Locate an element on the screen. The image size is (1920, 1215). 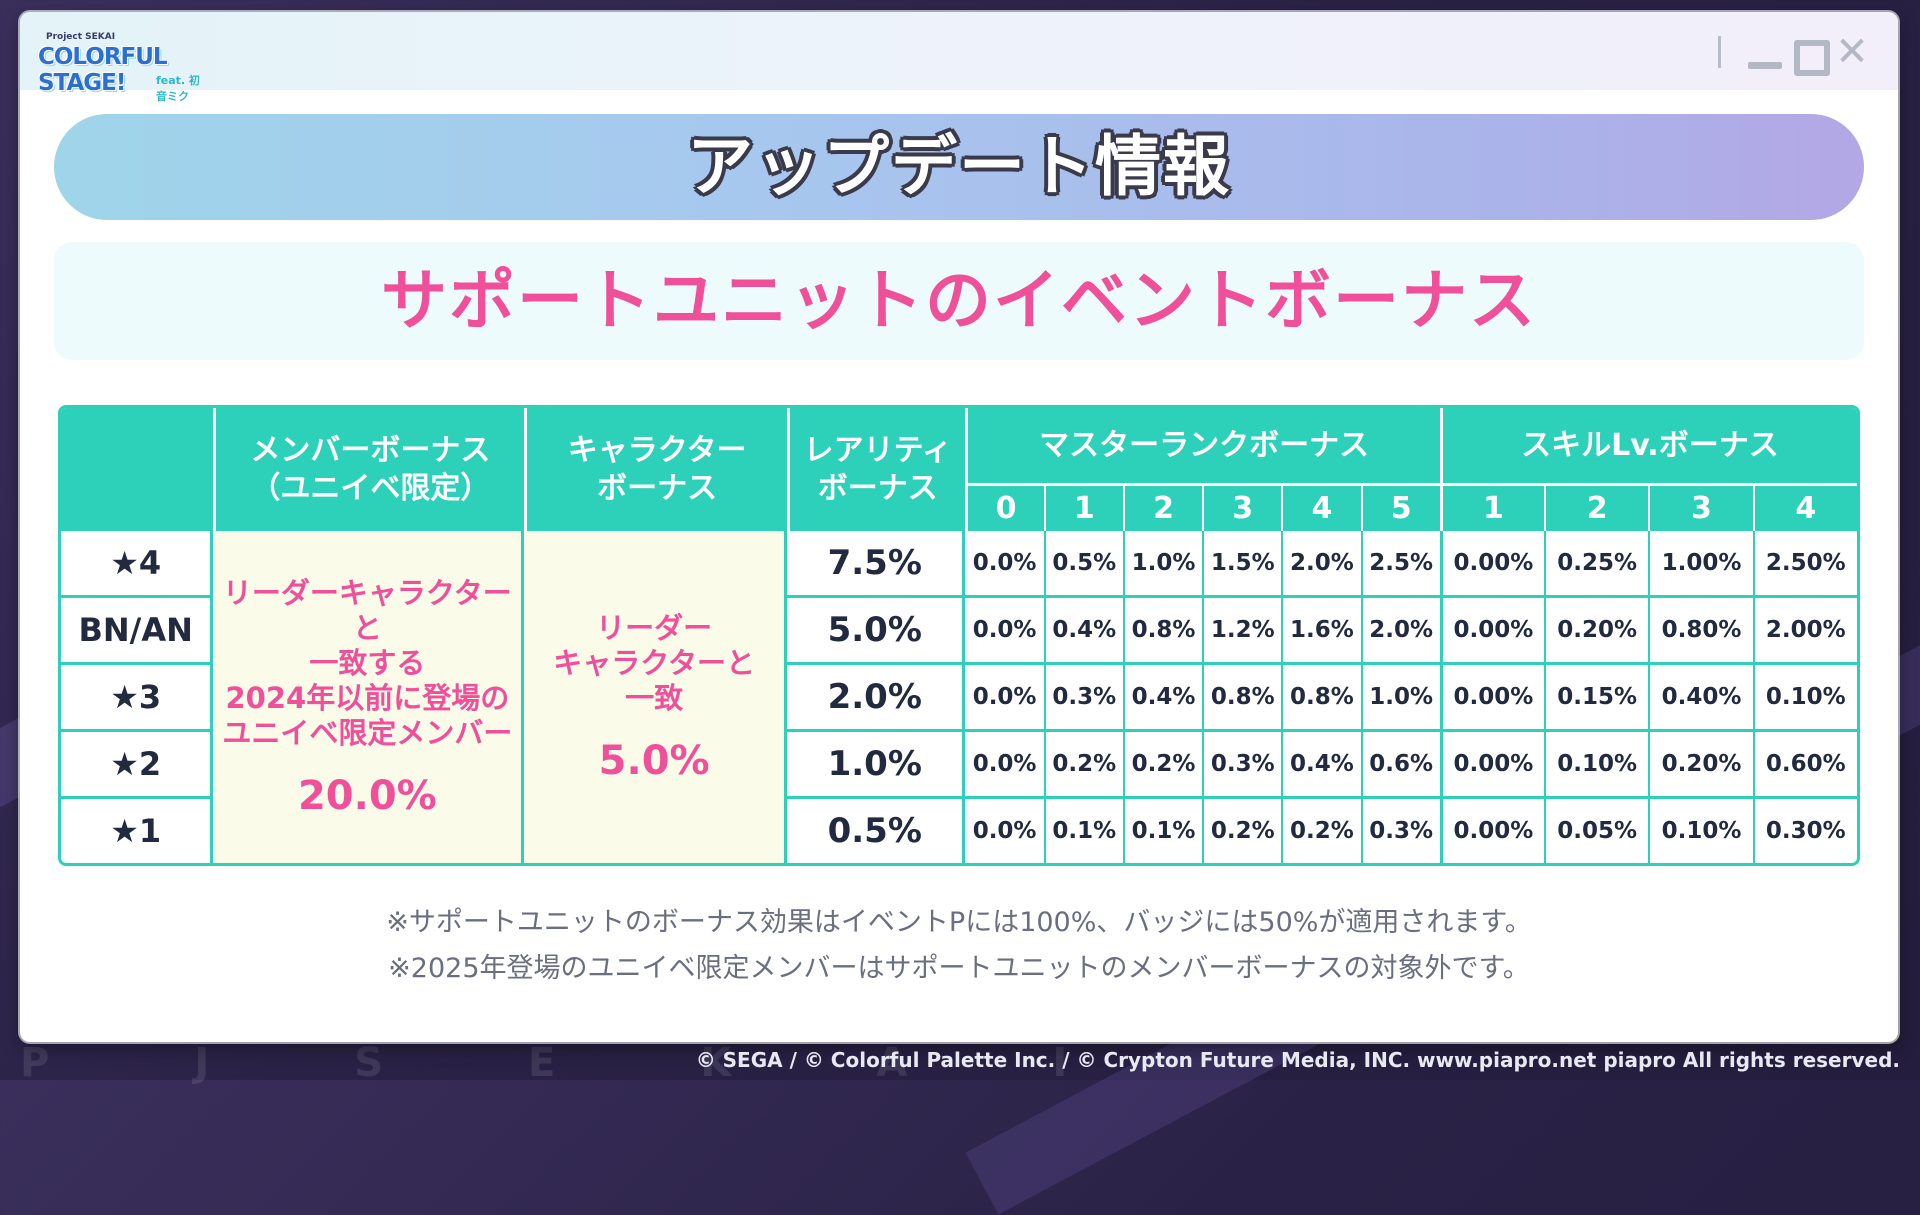
member-bonus-desc-line: 一致する is located at coordinates (367, 662).